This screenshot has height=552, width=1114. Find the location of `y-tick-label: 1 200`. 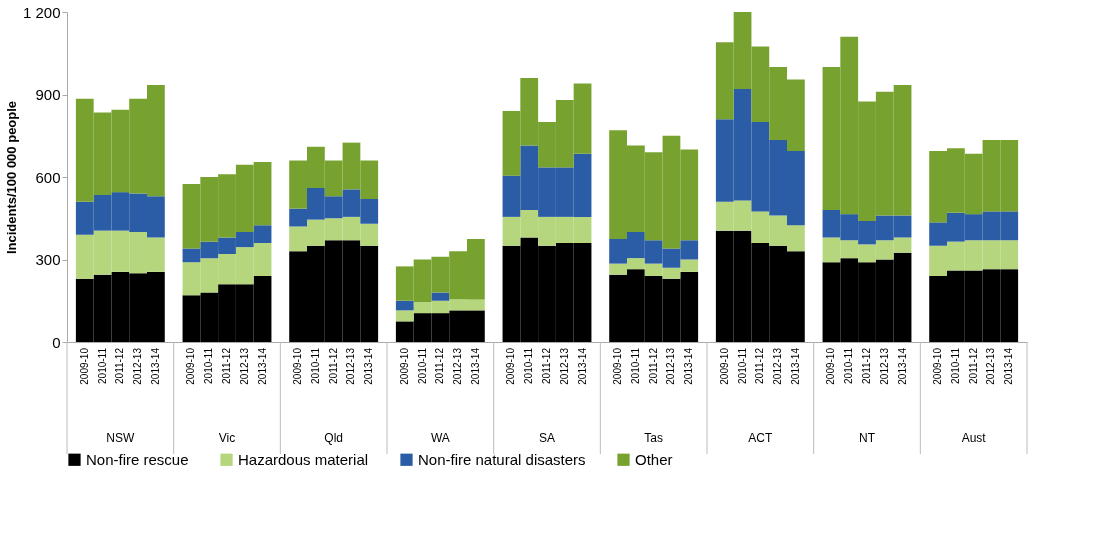

y-tick-label: 1 200 is located at coordinates (41, 12).